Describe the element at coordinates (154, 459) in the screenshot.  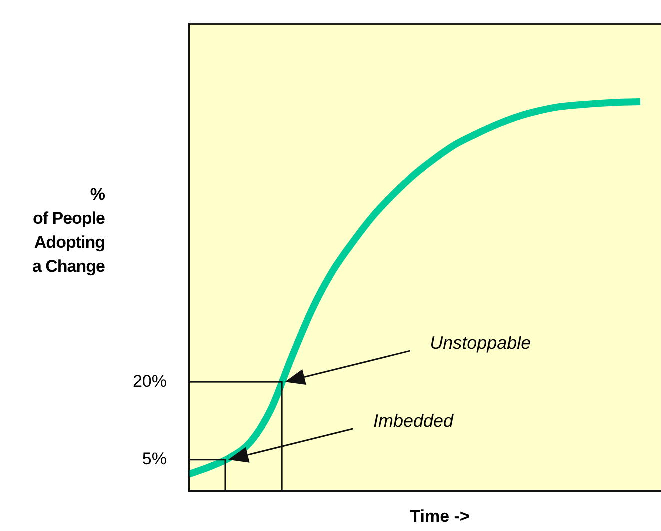
I see `y-tick-label: 5%` at that location.